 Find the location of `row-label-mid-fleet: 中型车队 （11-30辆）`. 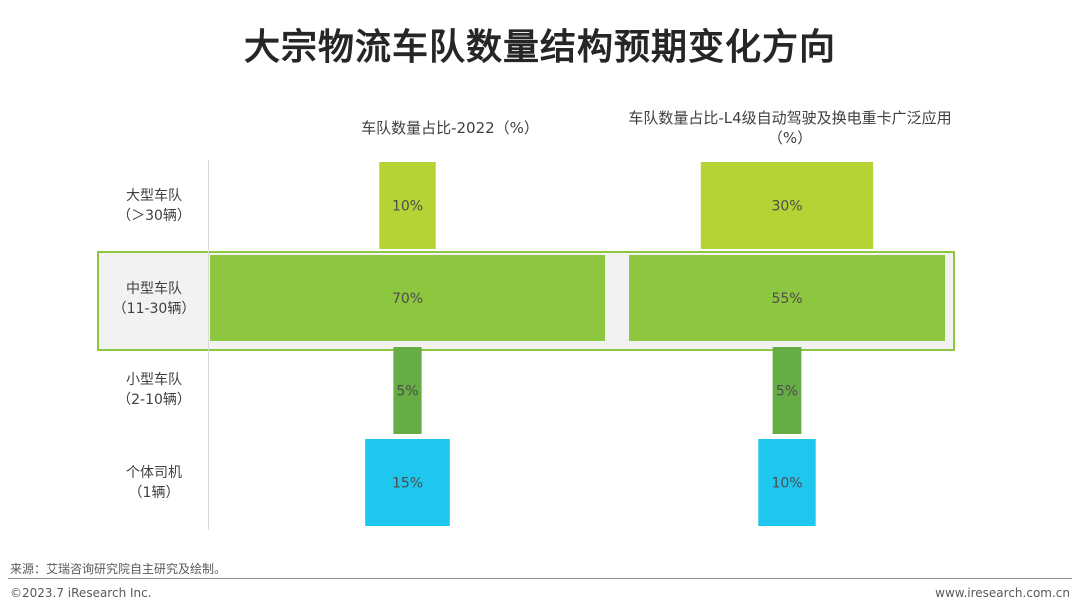

row-label-mid-fleet: 中型车队 （11-30辆） is located at coordinates (154, 299).